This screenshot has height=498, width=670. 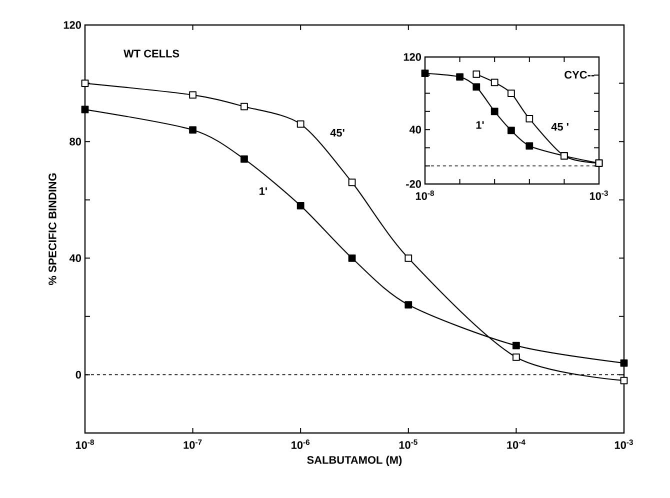 What do you see at coordinates (579, 74) in the screenshot?
I see `annotation: CYC--` at bounding box center [579, 74].